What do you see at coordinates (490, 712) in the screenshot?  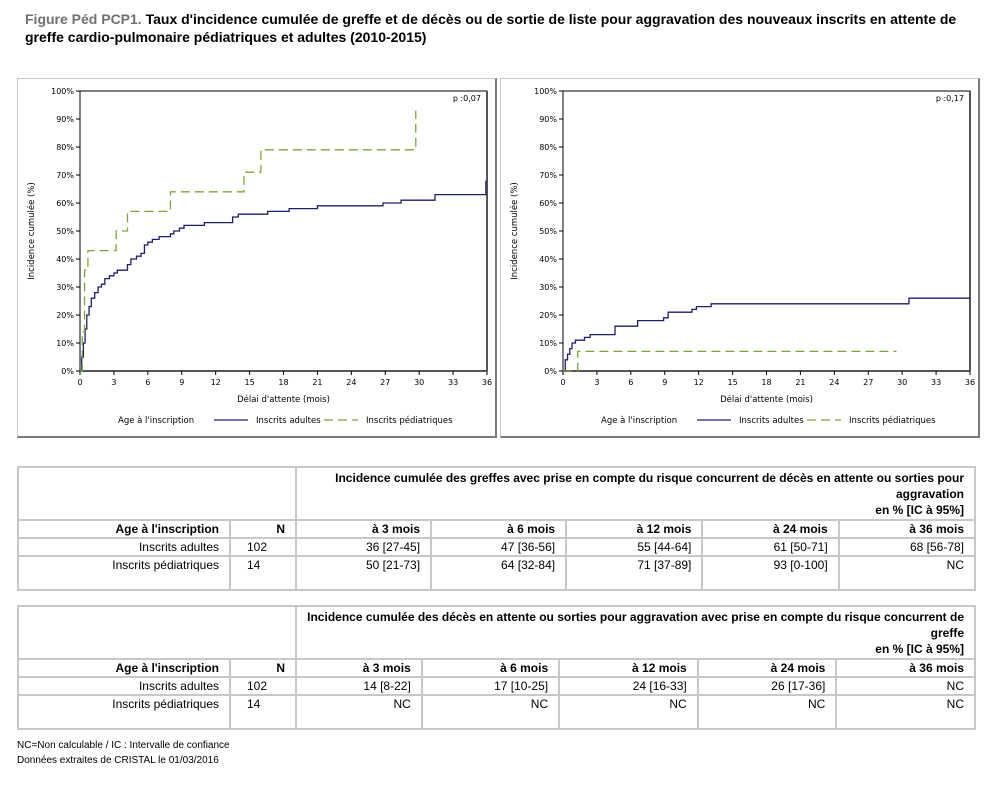 I see `cell-6m: NC` at bounding box center [490, 712].